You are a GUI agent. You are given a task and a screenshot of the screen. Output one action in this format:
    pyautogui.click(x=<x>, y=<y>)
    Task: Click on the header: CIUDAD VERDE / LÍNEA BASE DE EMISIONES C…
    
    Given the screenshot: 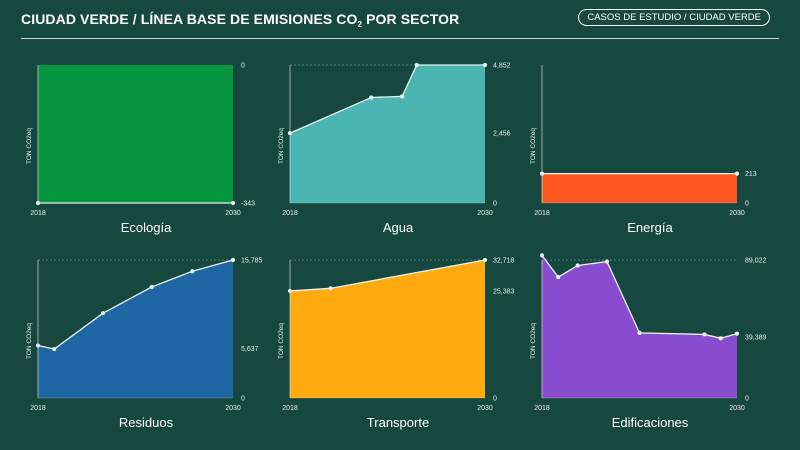 What is the action you would take?
    pyautogui.click(x=400, y=19)
    